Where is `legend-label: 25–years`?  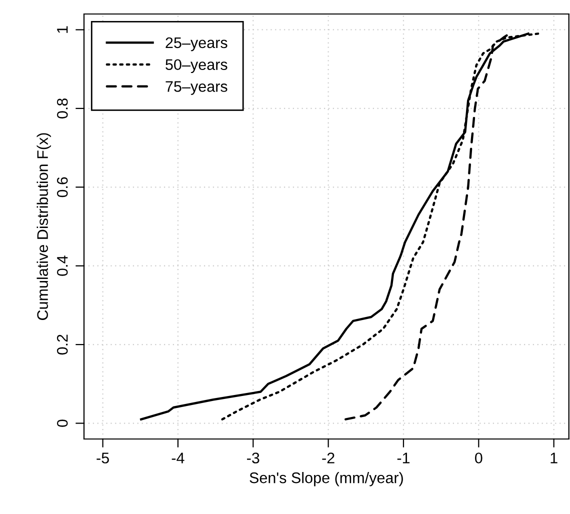
legend-label: 25–years is located at coordinates (197, 44).